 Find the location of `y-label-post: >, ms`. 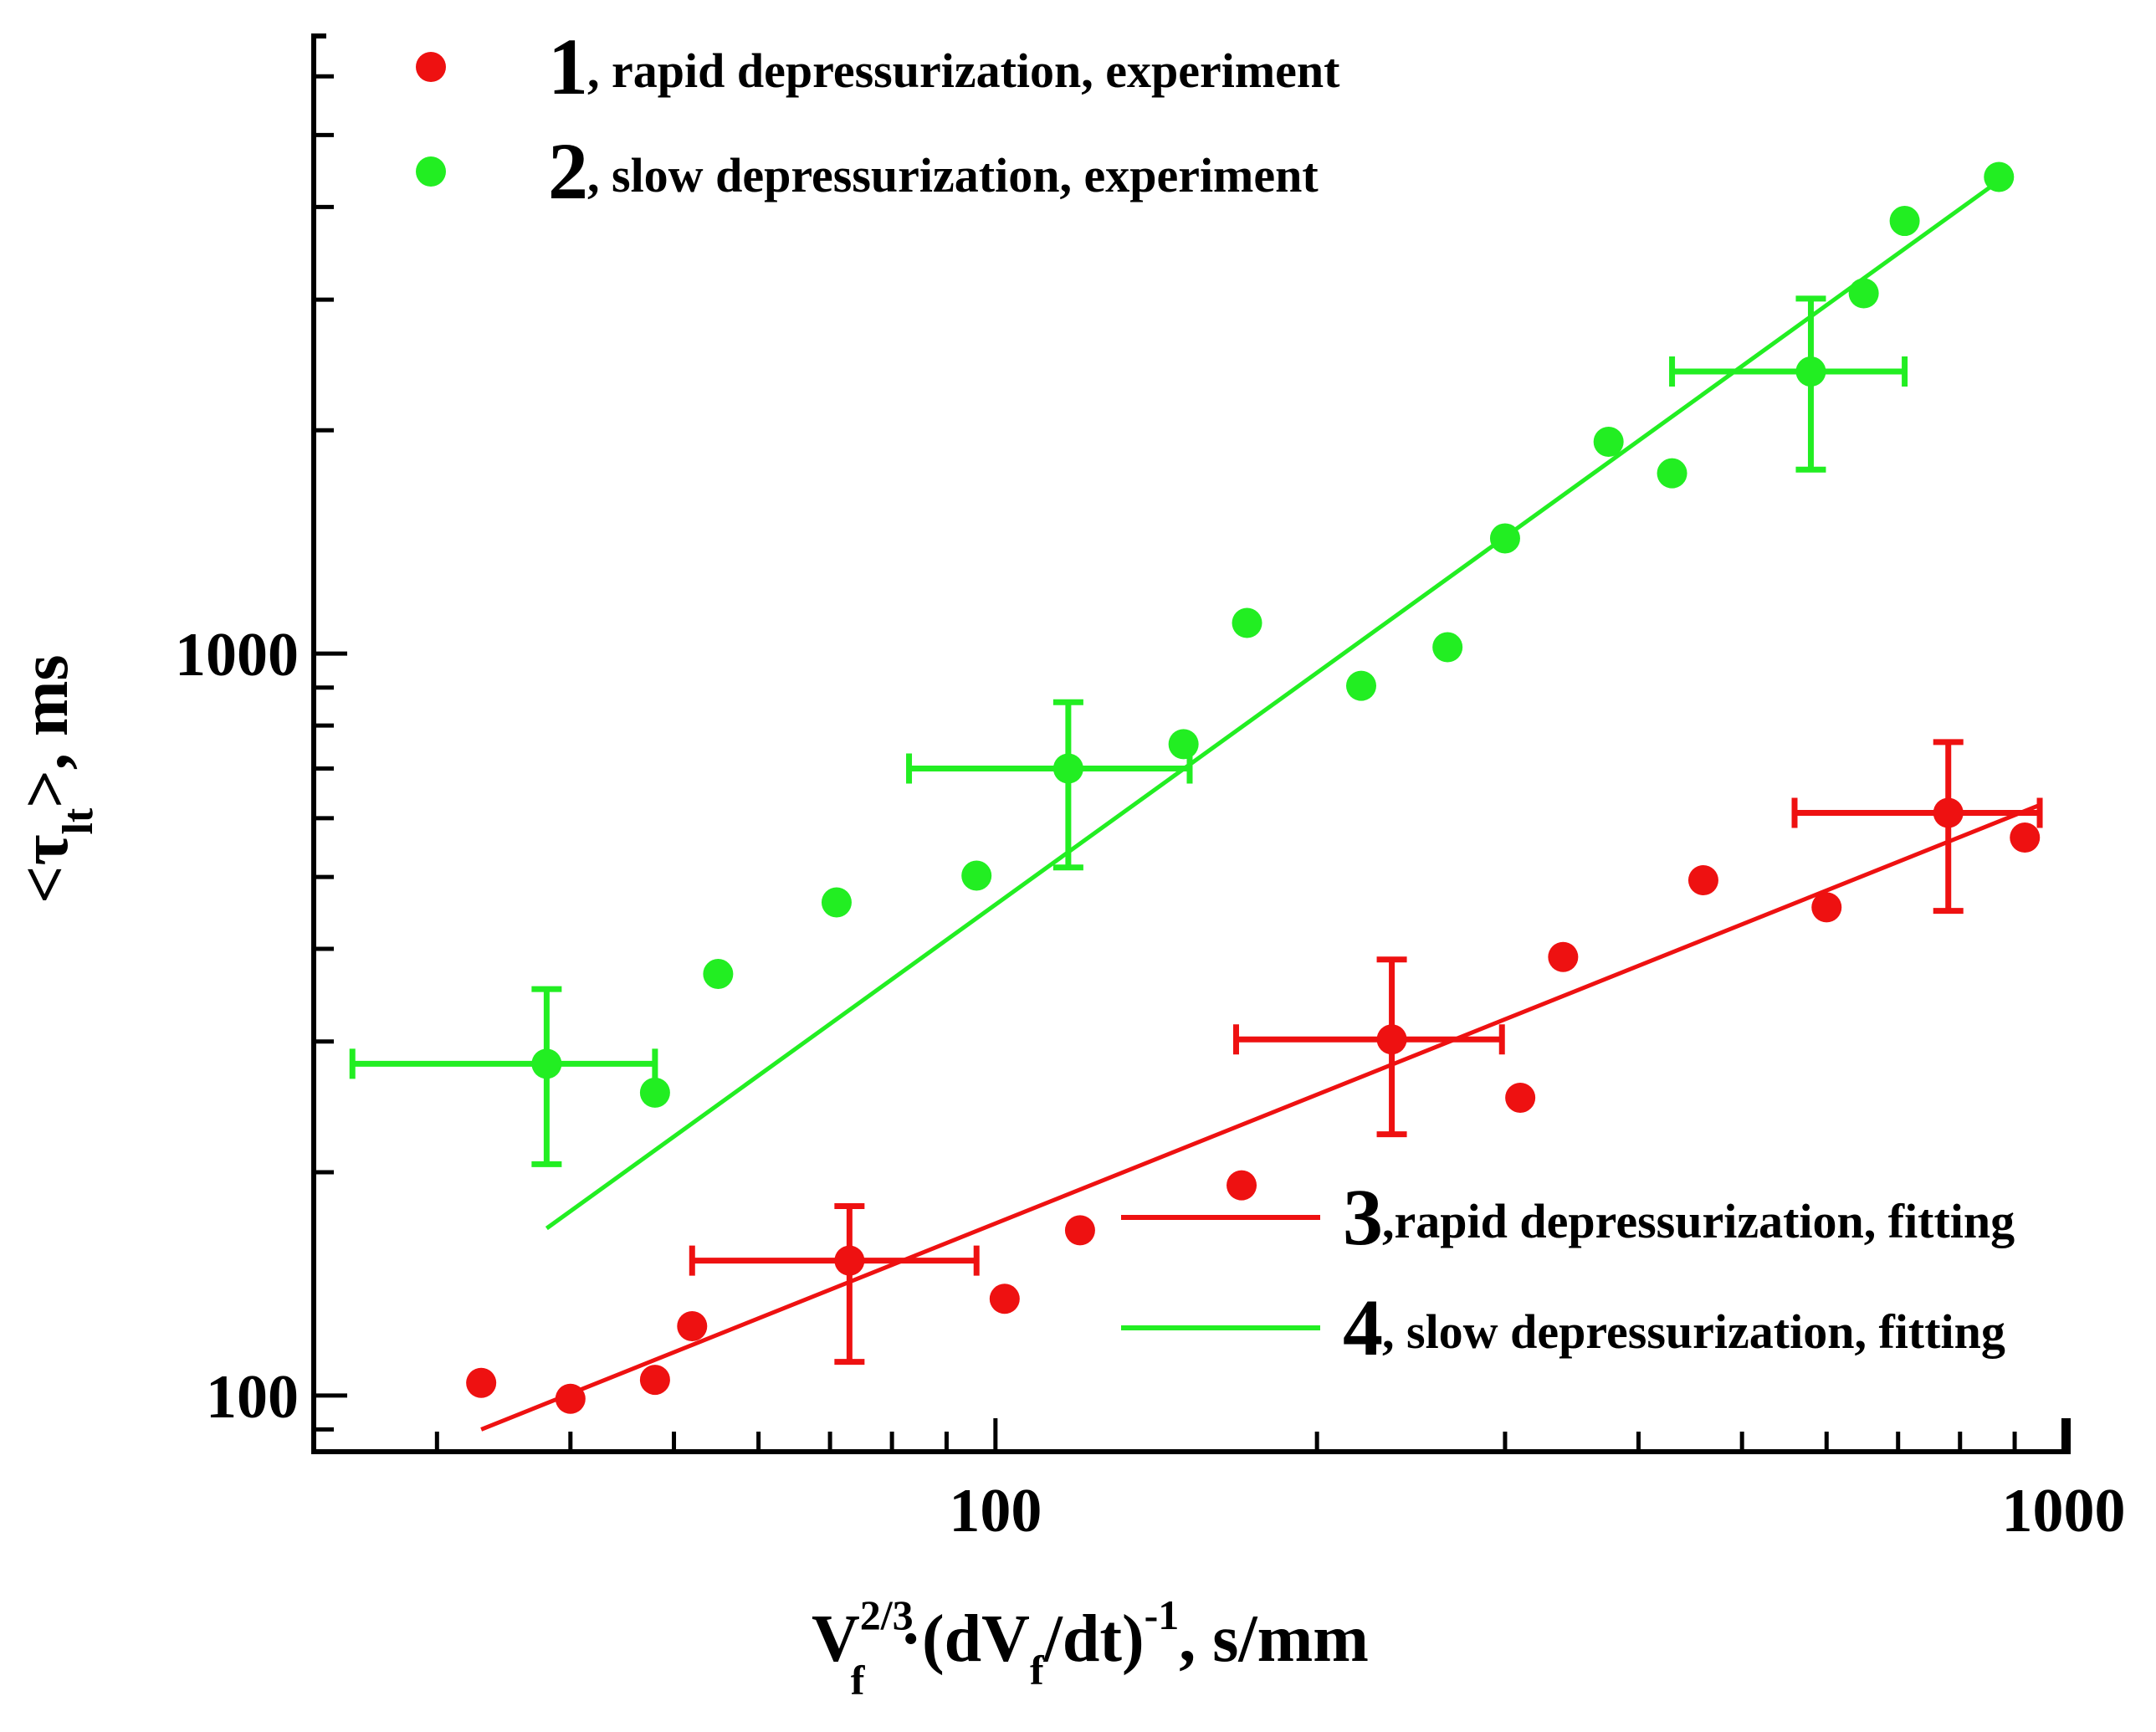

y-label-post: >, ms is located at coordinates (45, 730).